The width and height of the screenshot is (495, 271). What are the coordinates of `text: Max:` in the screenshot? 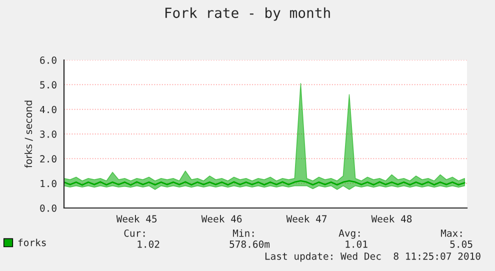 It's located at (451, 233).